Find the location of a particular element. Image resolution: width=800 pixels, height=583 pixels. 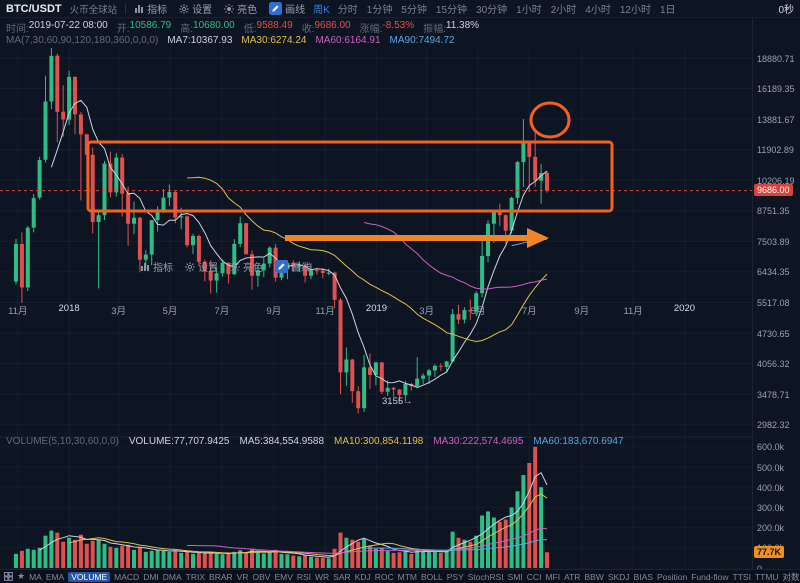

indicator-tab-smi: SMI is located at coordinates (515, 576).